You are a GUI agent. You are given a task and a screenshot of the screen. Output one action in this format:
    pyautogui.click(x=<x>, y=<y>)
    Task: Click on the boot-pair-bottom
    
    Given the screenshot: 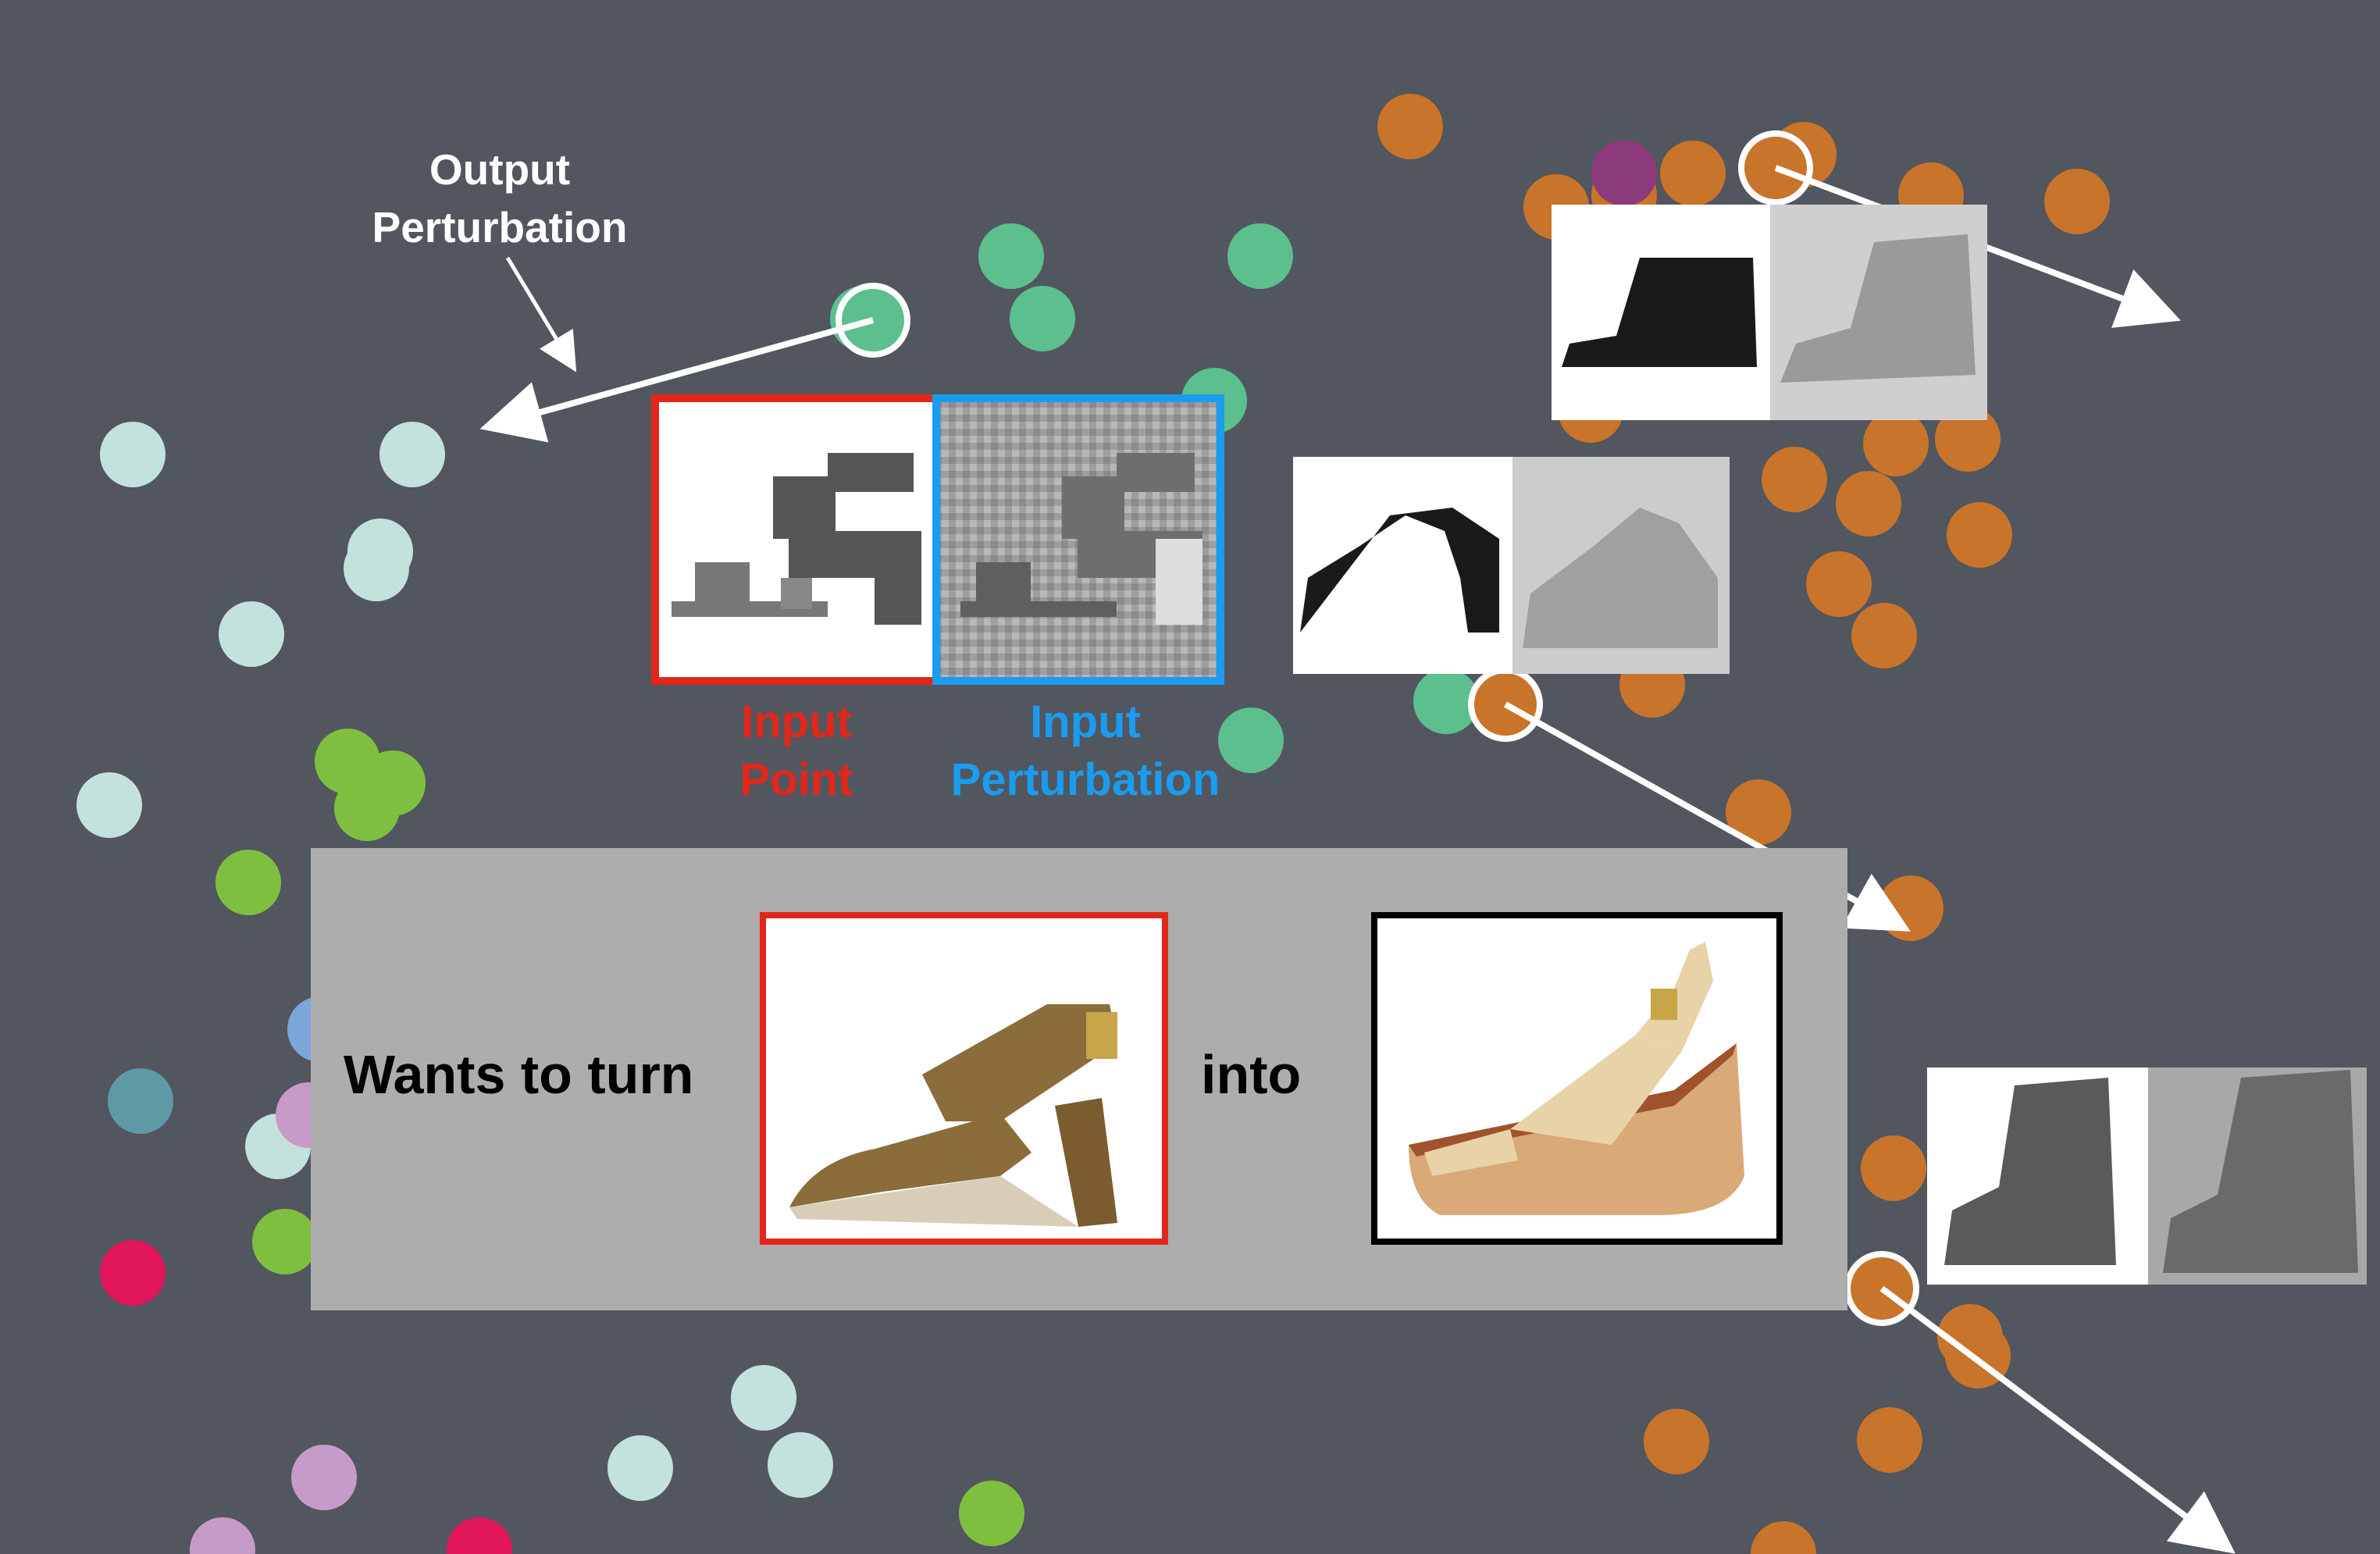 What is the action you would take?
    pyautogui.click(x=2147, y=1176)
    